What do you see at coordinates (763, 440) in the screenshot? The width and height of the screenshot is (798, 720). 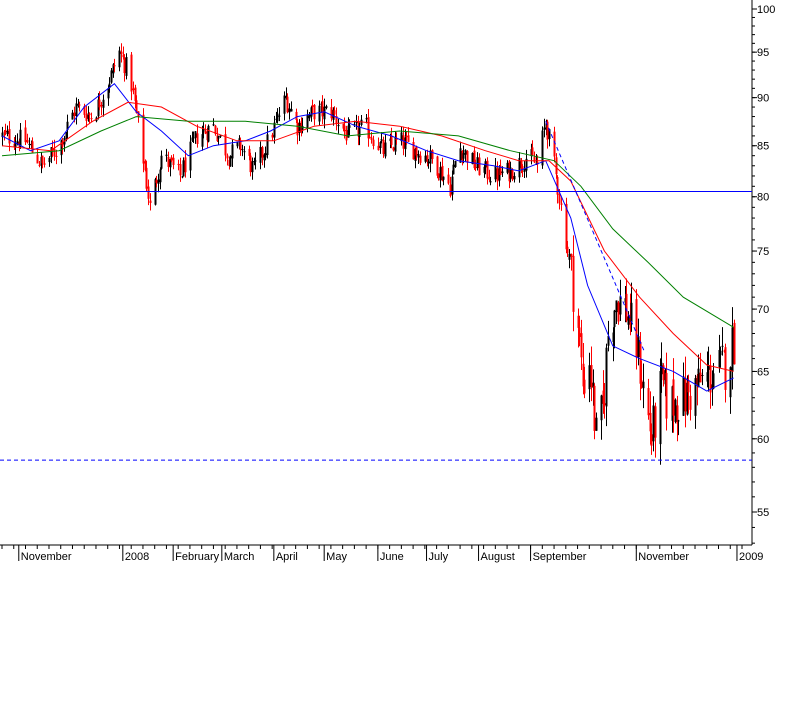 I see `y-tick-label: 60` at bounding box center [763, 440].